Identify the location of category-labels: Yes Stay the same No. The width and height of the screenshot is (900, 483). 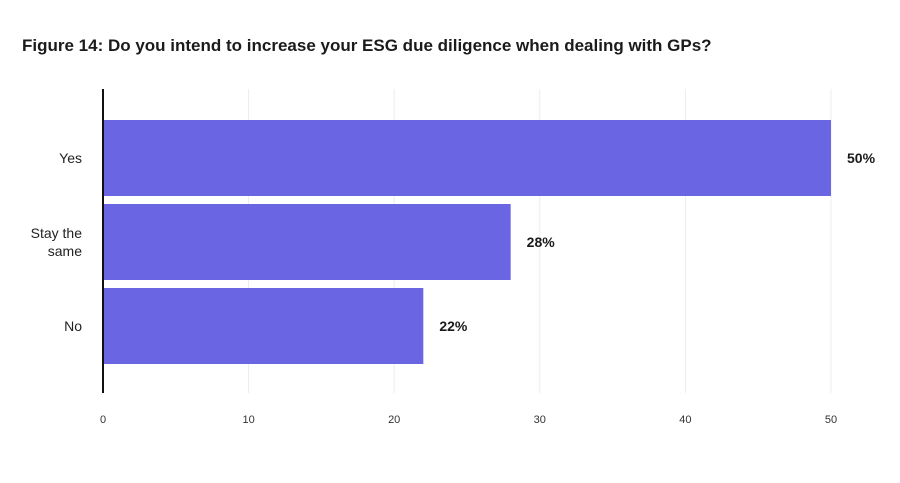
(57, 242).